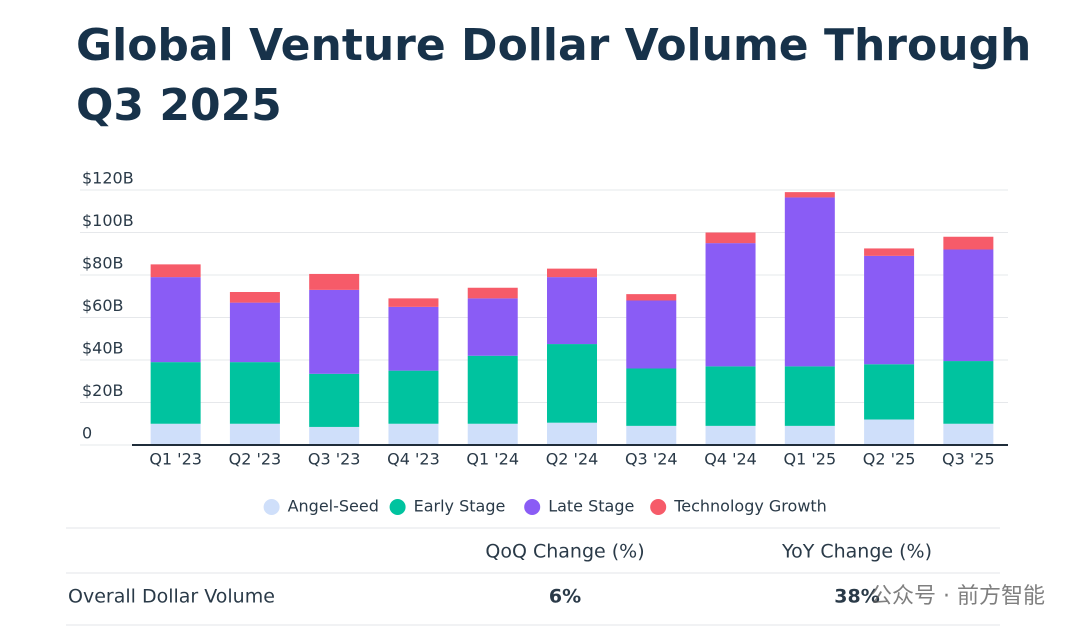 The height and width of the screenshot is (640, 1080). Describe the element at coordinates (856, 552) in the screenshot. I see `table-header: YoY Change (%)` at that location.